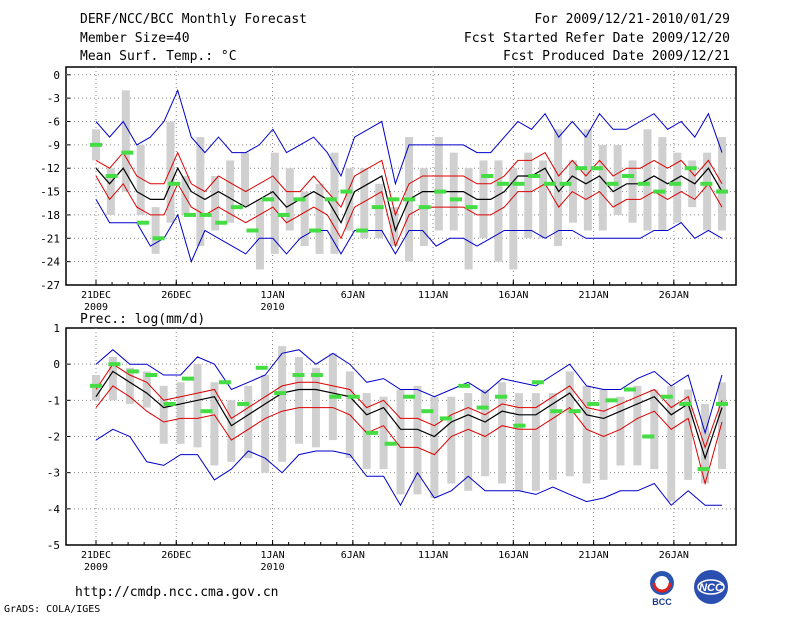  Describe the element at coordinates (53, 437) in the screenshot. I see `y-tick-label: -2` at that location.